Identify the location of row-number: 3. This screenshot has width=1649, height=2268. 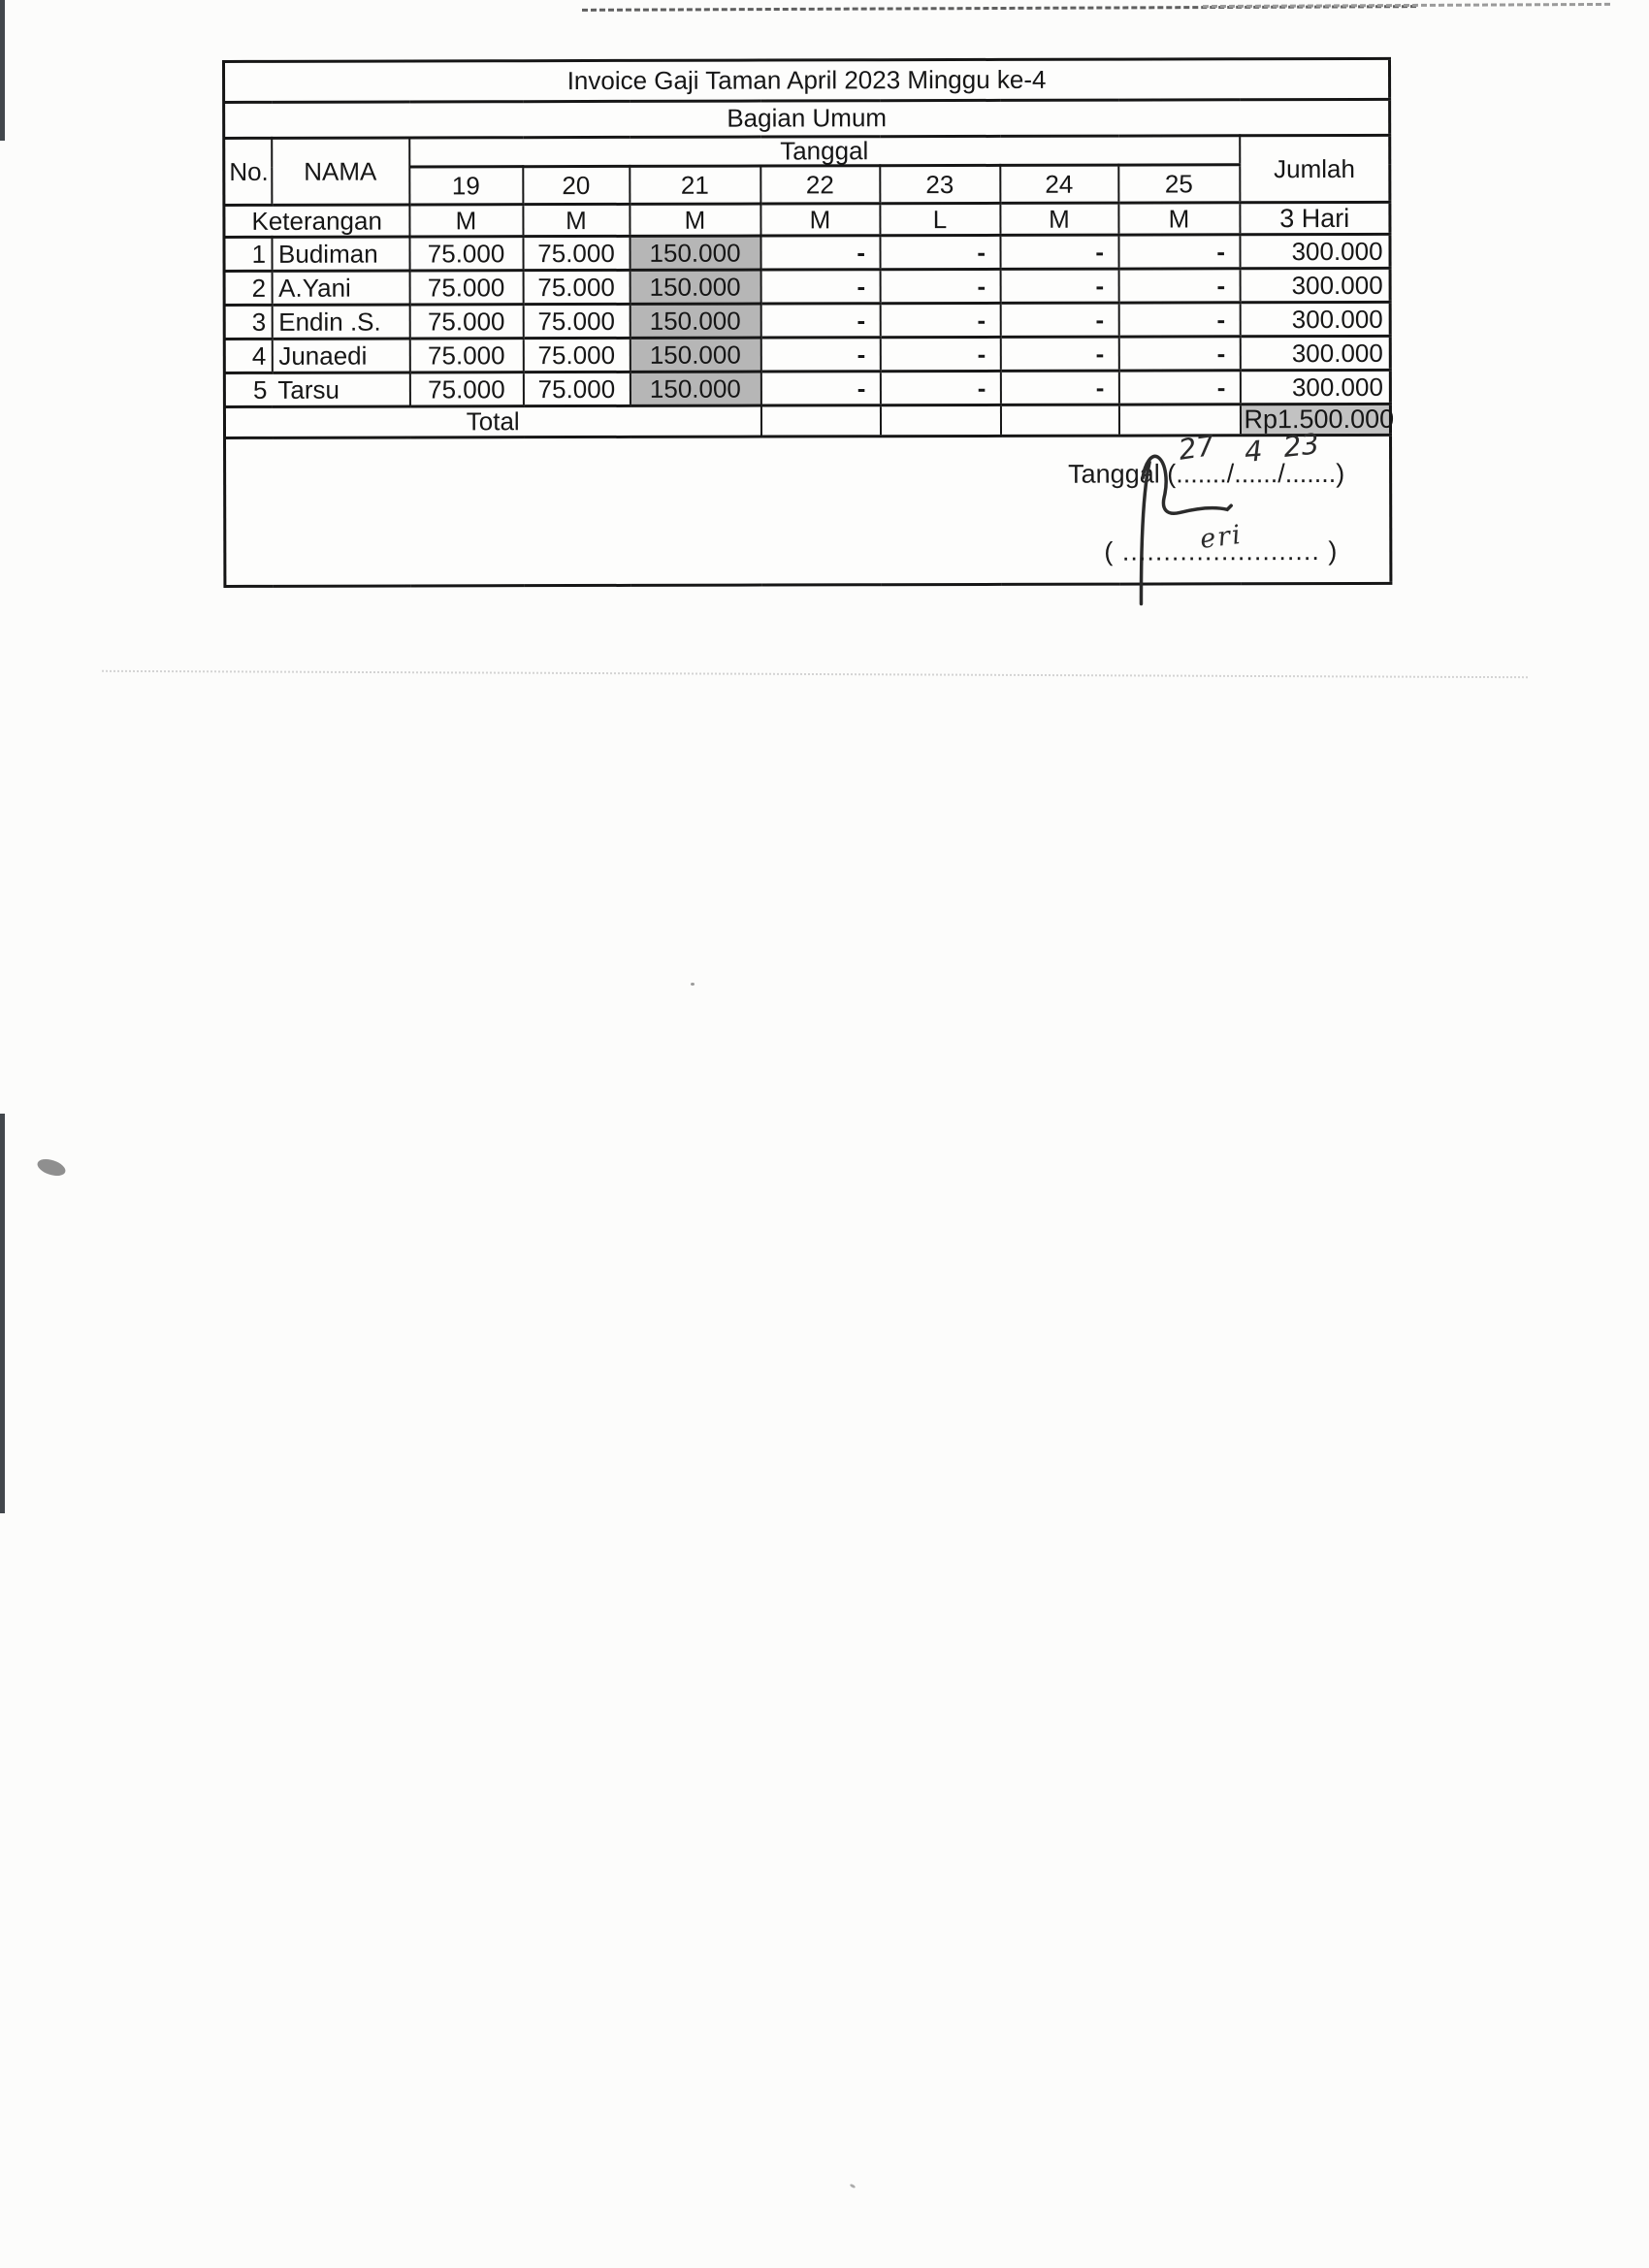
(248, 322).